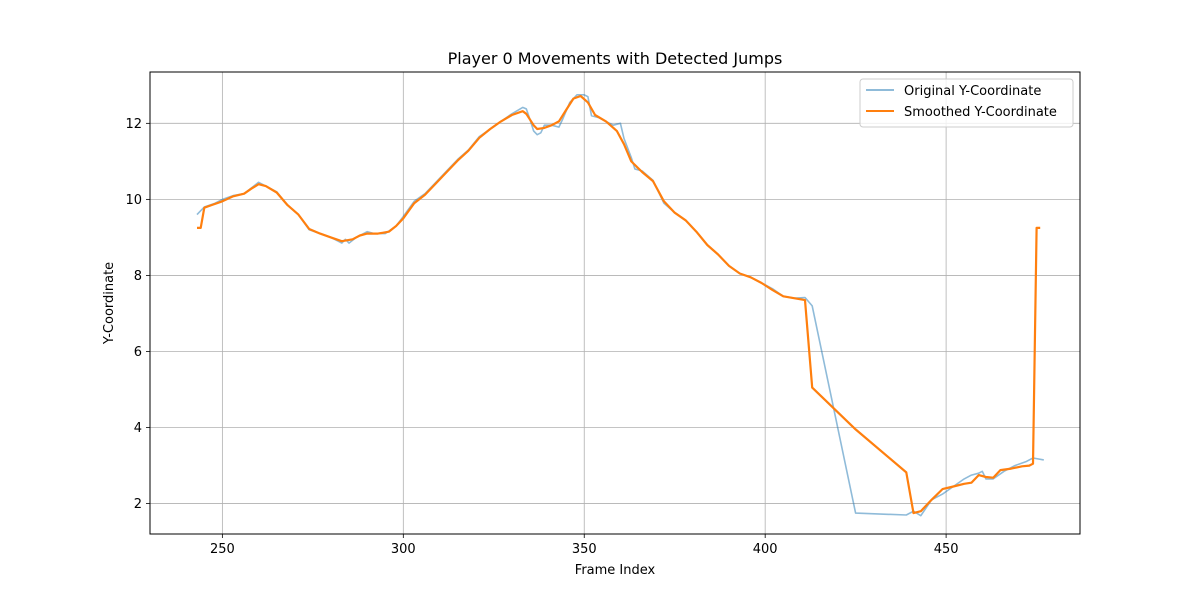  I want to click on y-tick-label: 12, so click(133, 124).